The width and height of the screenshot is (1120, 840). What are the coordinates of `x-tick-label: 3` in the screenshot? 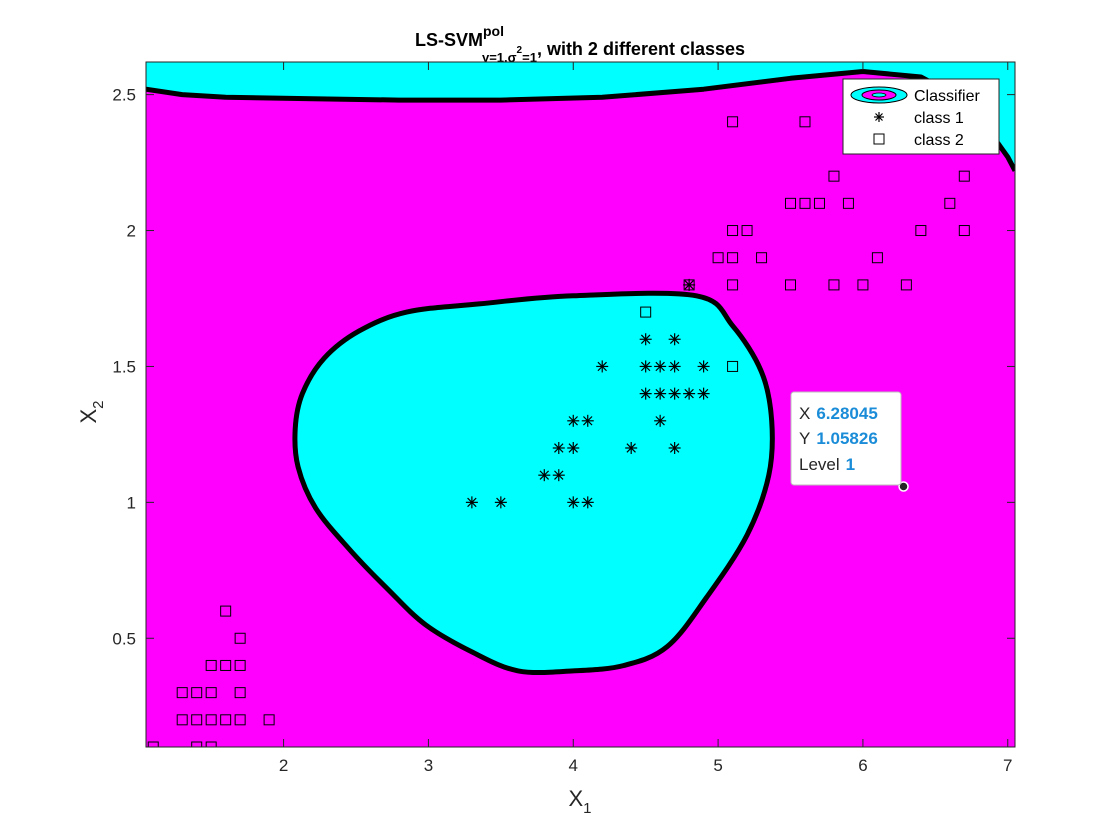 It's located at (428, 765).